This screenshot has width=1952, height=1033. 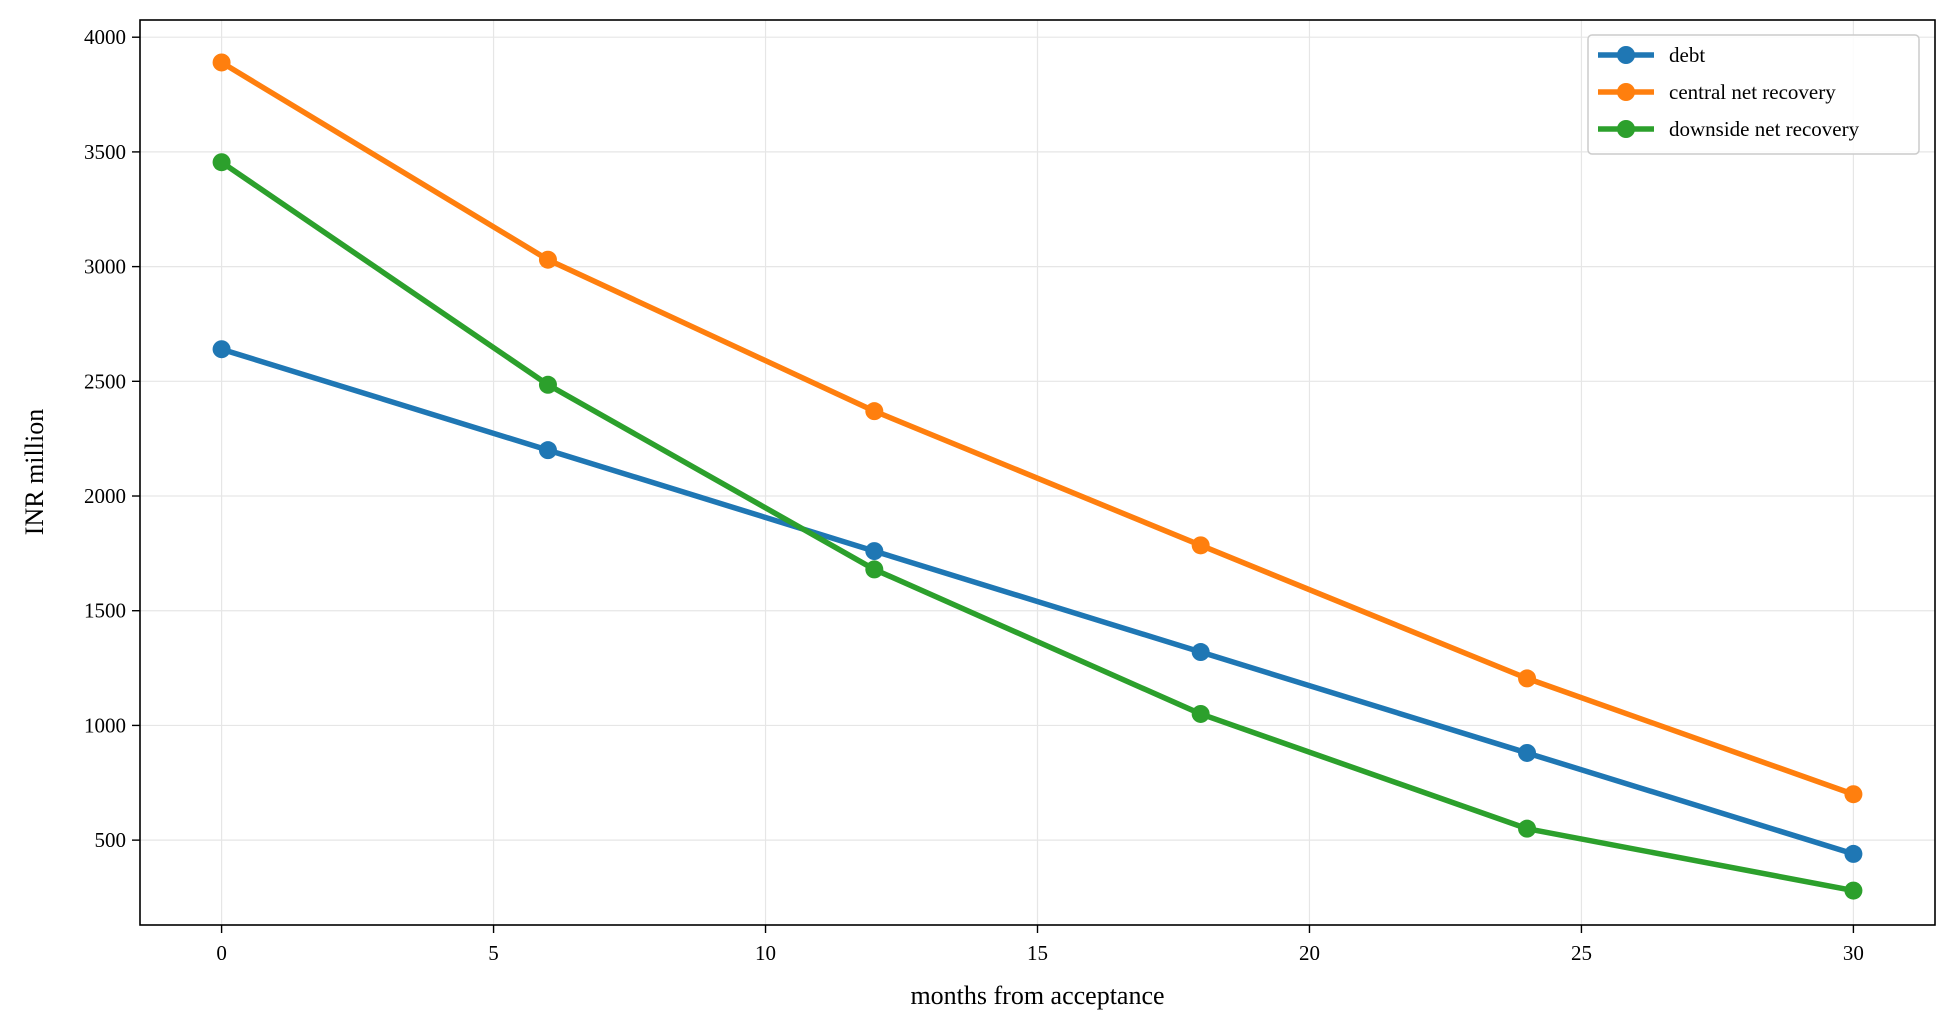 I want to click on x-tick-label: 30, so click(x=1853, y=953).